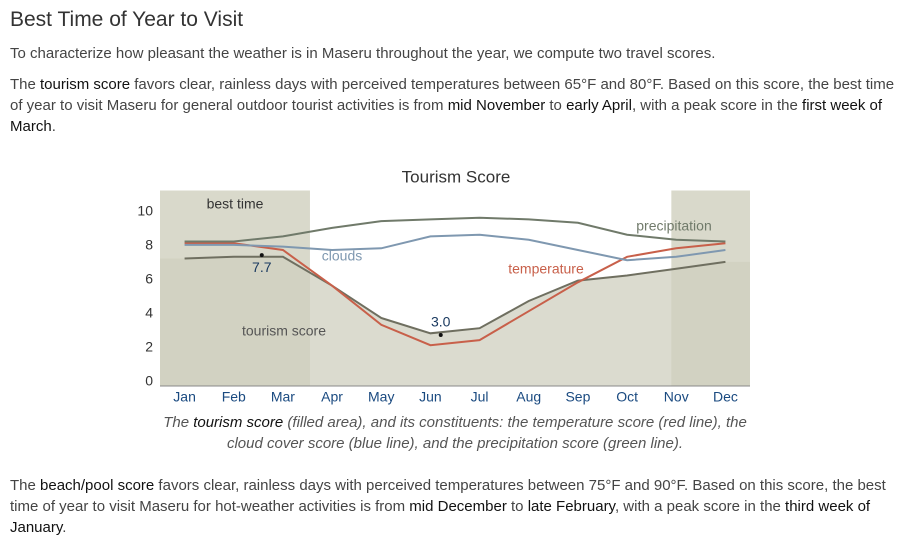 The image size is (907, 552). I want to click on page-title: Best Time of Year to Visit, so click(127, 19).